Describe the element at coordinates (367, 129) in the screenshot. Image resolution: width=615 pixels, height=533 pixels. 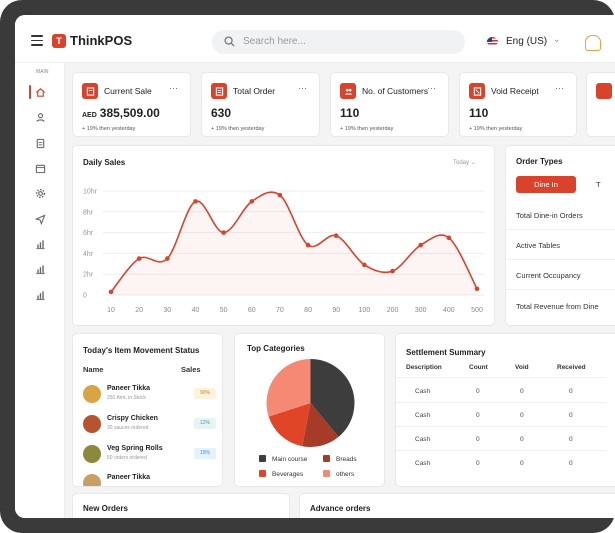
I see `stat-trend: + 19% then yesterday` at that location.